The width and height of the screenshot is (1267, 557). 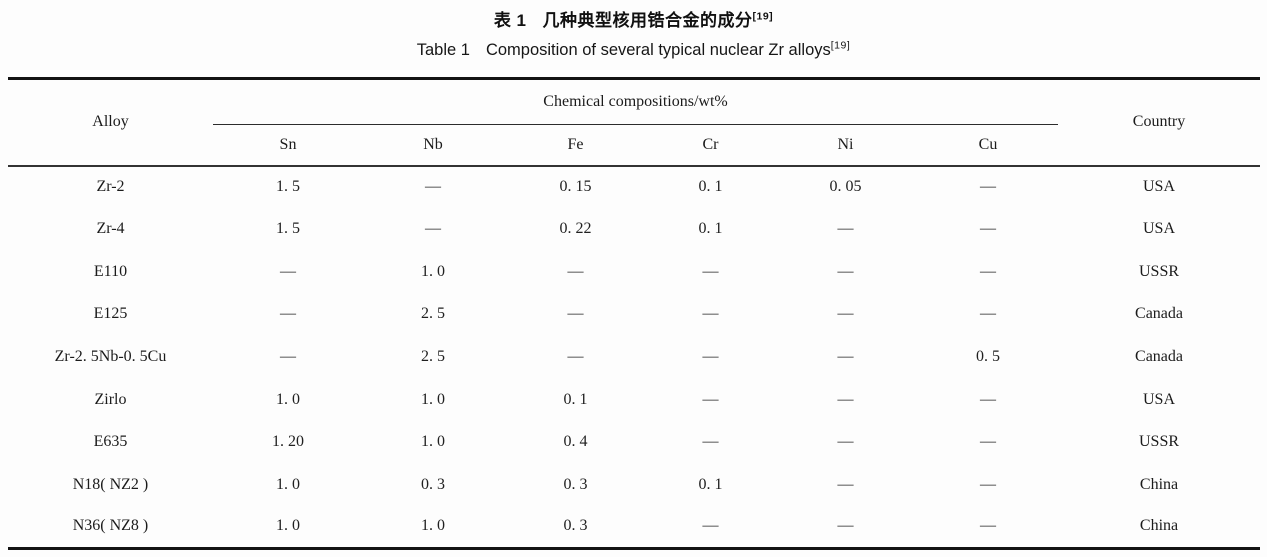 What do you see at coordinates (636, 101) in the screenshot?
I see `column-group-header-chemical-compositions: Chemical compositions/wt%` at bounding box center [636, 101].